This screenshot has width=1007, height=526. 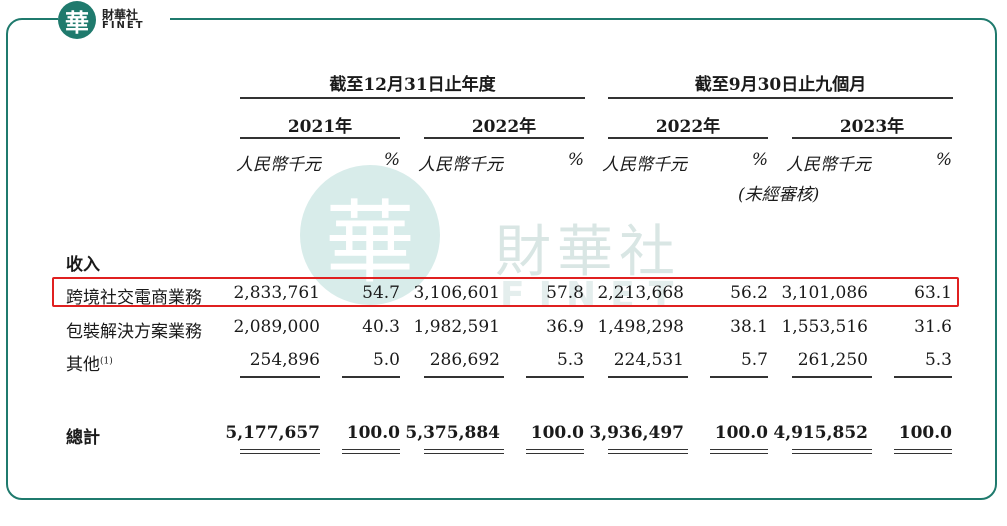 What do you see at coordinates (644, 165) in the screenshot?
I see `unit-header-3: 人民幣千元` at bounding box center [644, 165].